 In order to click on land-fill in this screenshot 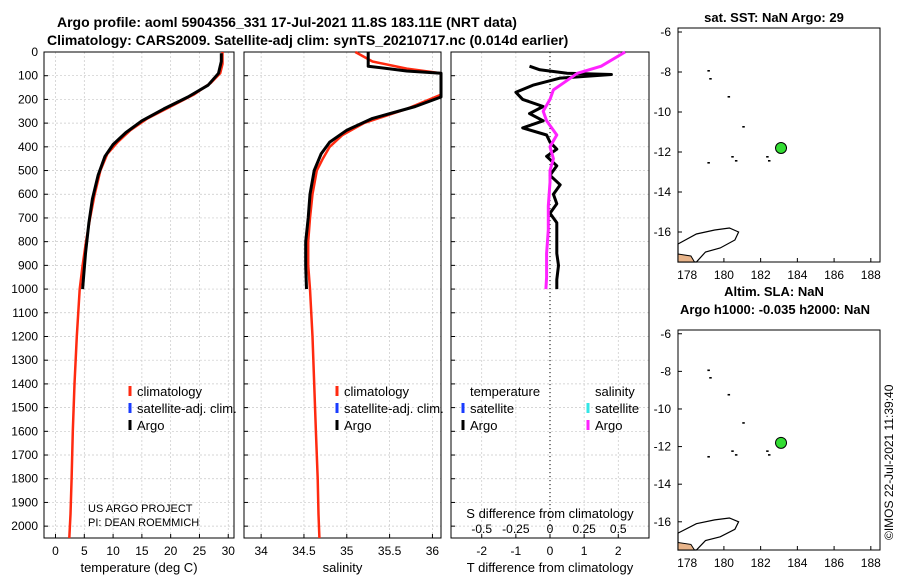, I will do `click(686, 546)`.